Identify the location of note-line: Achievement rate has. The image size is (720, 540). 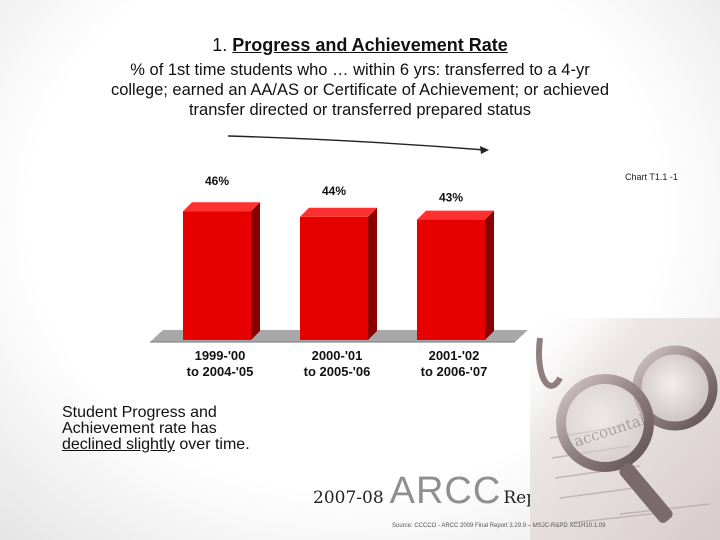
(139, 428).